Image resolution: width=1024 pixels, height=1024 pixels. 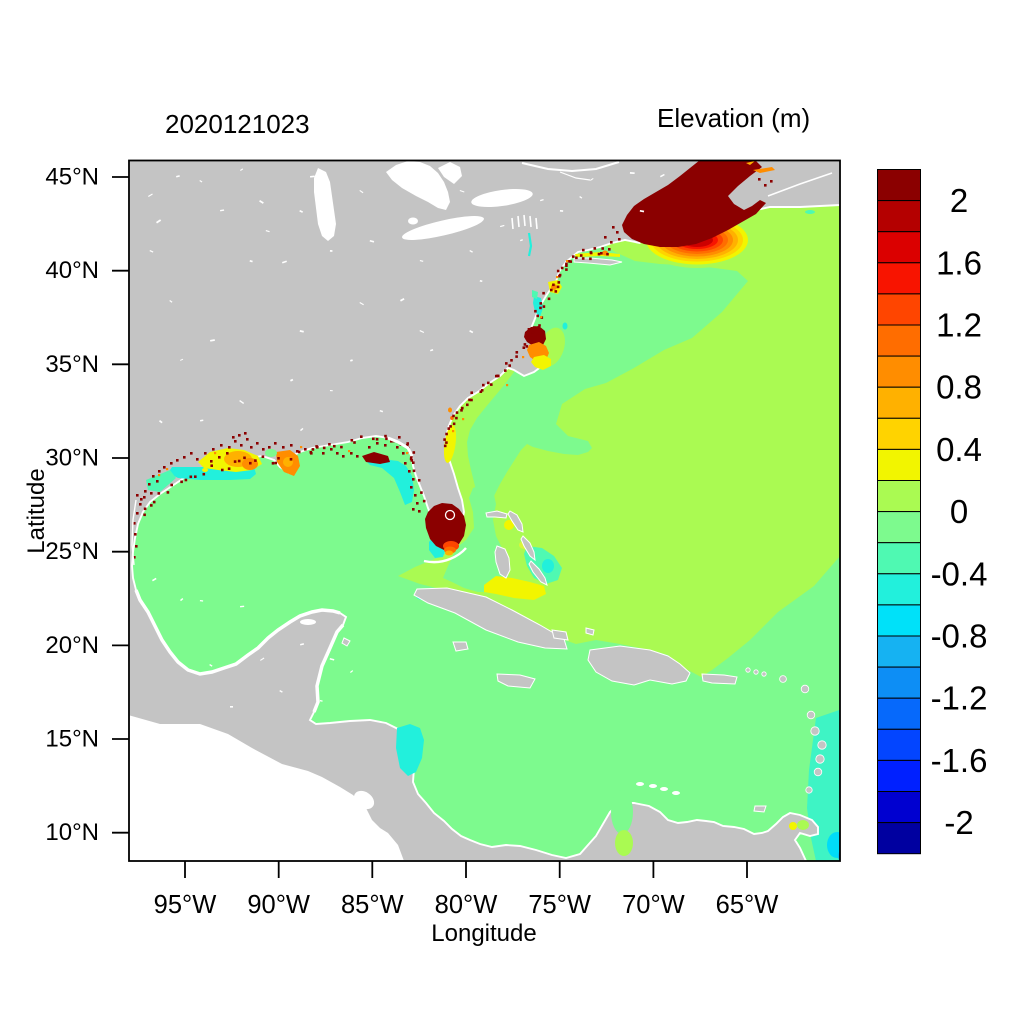 I want to click on svg-text: Latitude, so click(x=36, y=510).